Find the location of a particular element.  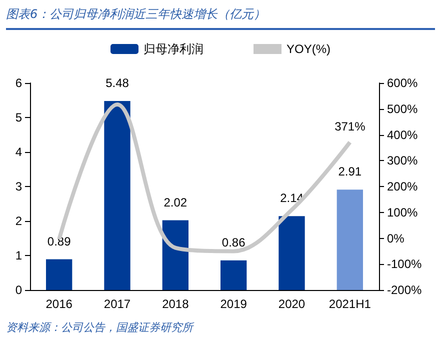

y2-tick-label: 0% is located at coordinates (396, 238).